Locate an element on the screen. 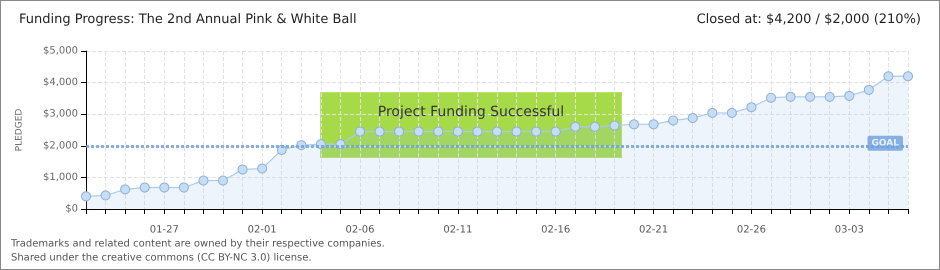  y-tick-label: $5,000 is located at coordinates (60, 51).